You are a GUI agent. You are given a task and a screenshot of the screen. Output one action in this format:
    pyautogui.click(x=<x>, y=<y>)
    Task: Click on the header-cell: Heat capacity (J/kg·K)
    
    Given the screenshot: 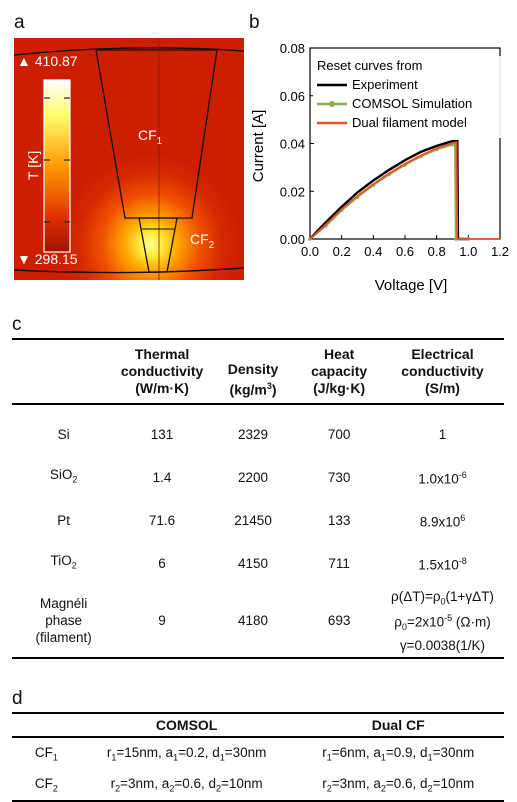 What is the action you would take?
    pyautogui.click(x=339, y=371)
    